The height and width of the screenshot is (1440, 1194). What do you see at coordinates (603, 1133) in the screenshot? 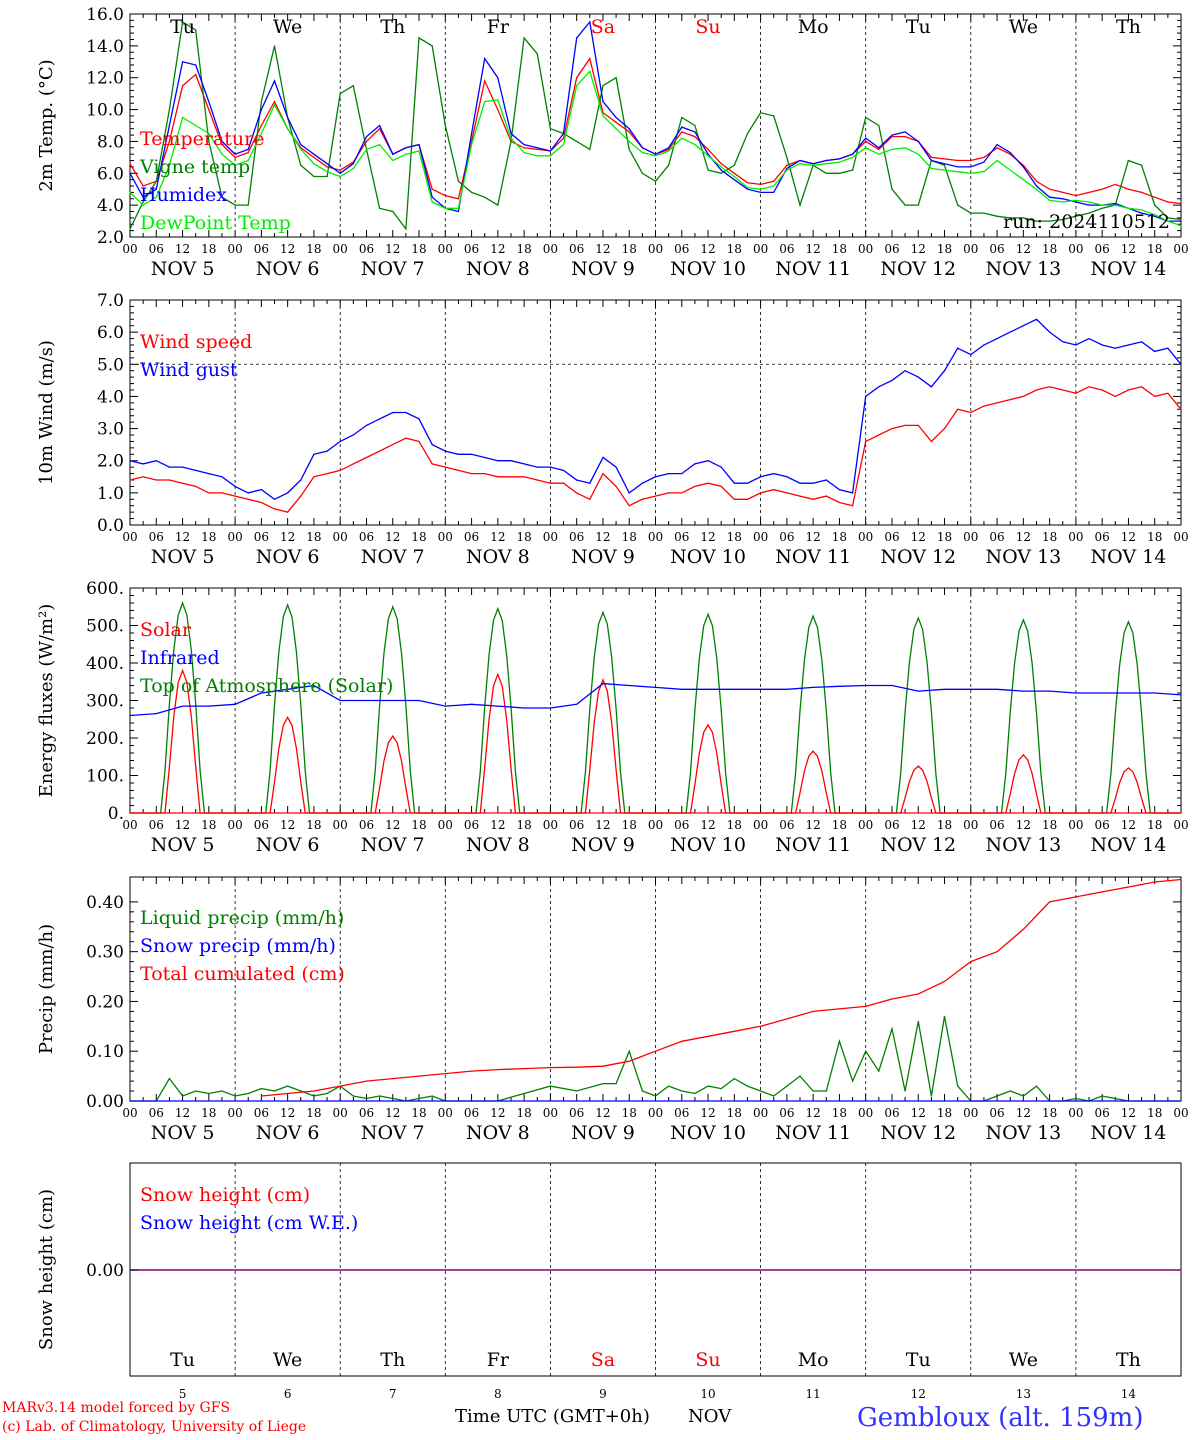
I see `precip-date-label: NOV 9` at bounding box center [603, 1133].